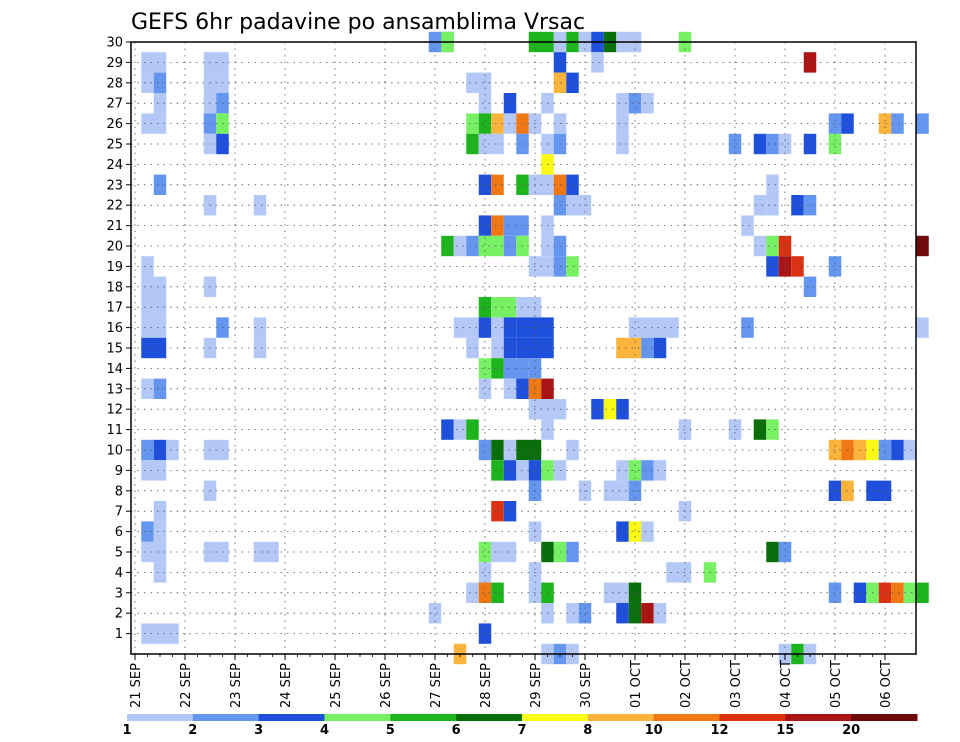  Describe the element at coordinates (114, 185) in the screenshot. I see `y-tick-label: 23` at that location.